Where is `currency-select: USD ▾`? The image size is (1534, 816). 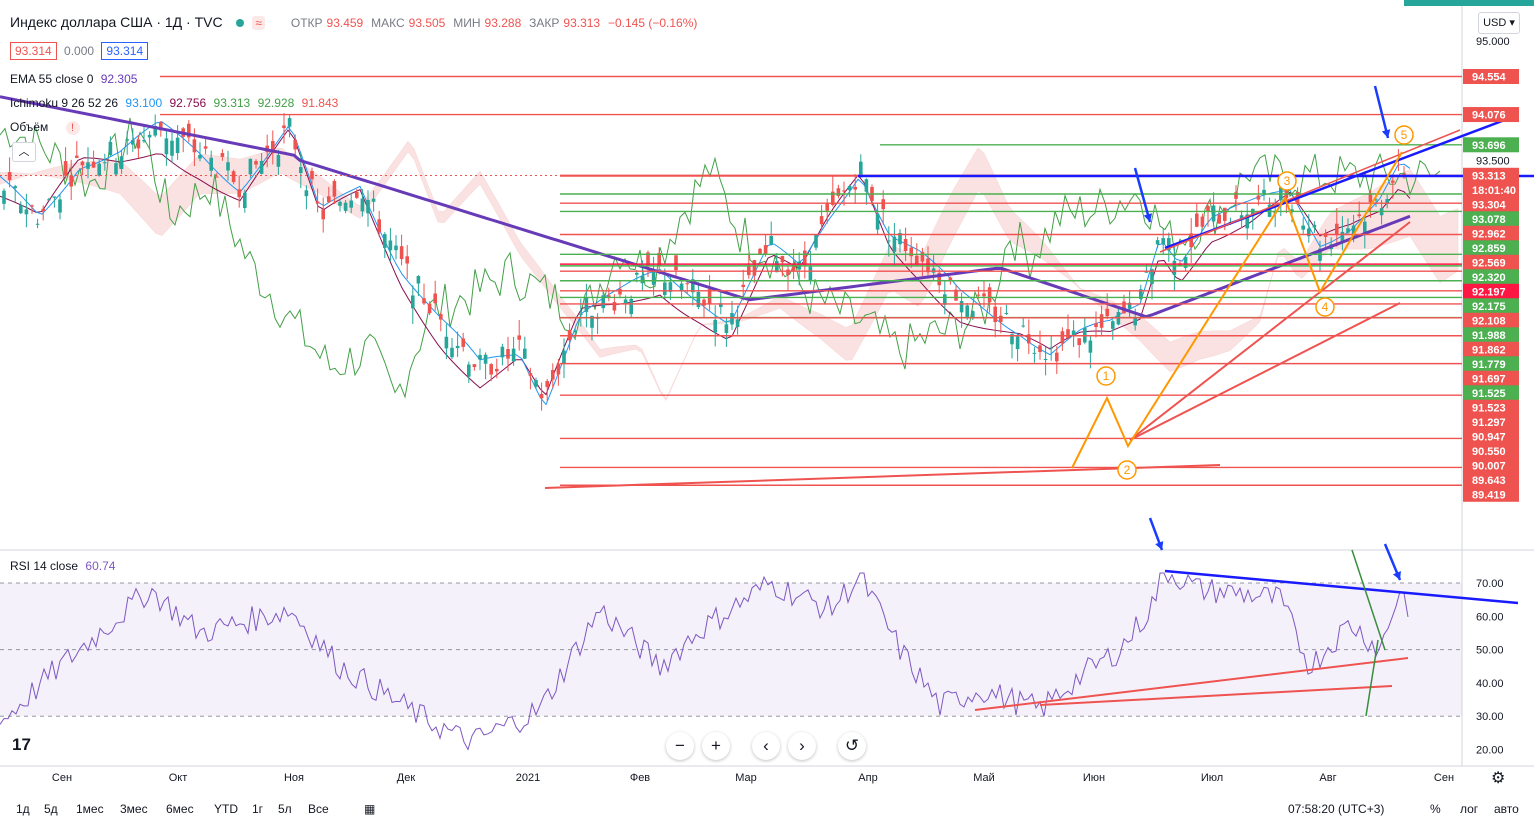 currency-select: USD ▾ is located at coordinates (1499, 23).